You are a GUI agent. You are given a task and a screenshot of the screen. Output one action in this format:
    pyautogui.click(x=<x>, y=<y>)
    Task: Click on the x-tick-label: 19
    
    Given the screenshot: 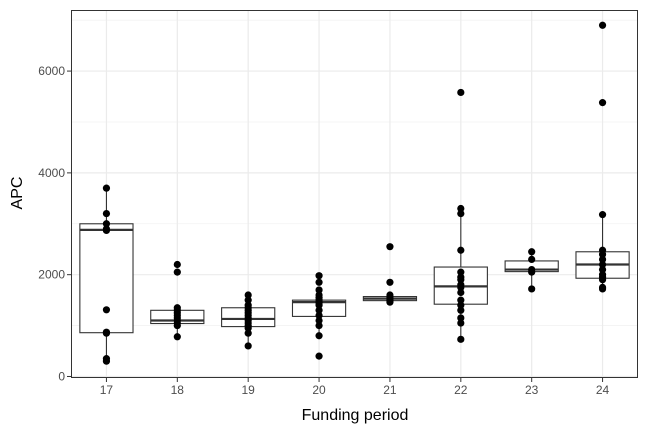 What is the action you would take?
    pyautogui.click(x=249, y=390)
    